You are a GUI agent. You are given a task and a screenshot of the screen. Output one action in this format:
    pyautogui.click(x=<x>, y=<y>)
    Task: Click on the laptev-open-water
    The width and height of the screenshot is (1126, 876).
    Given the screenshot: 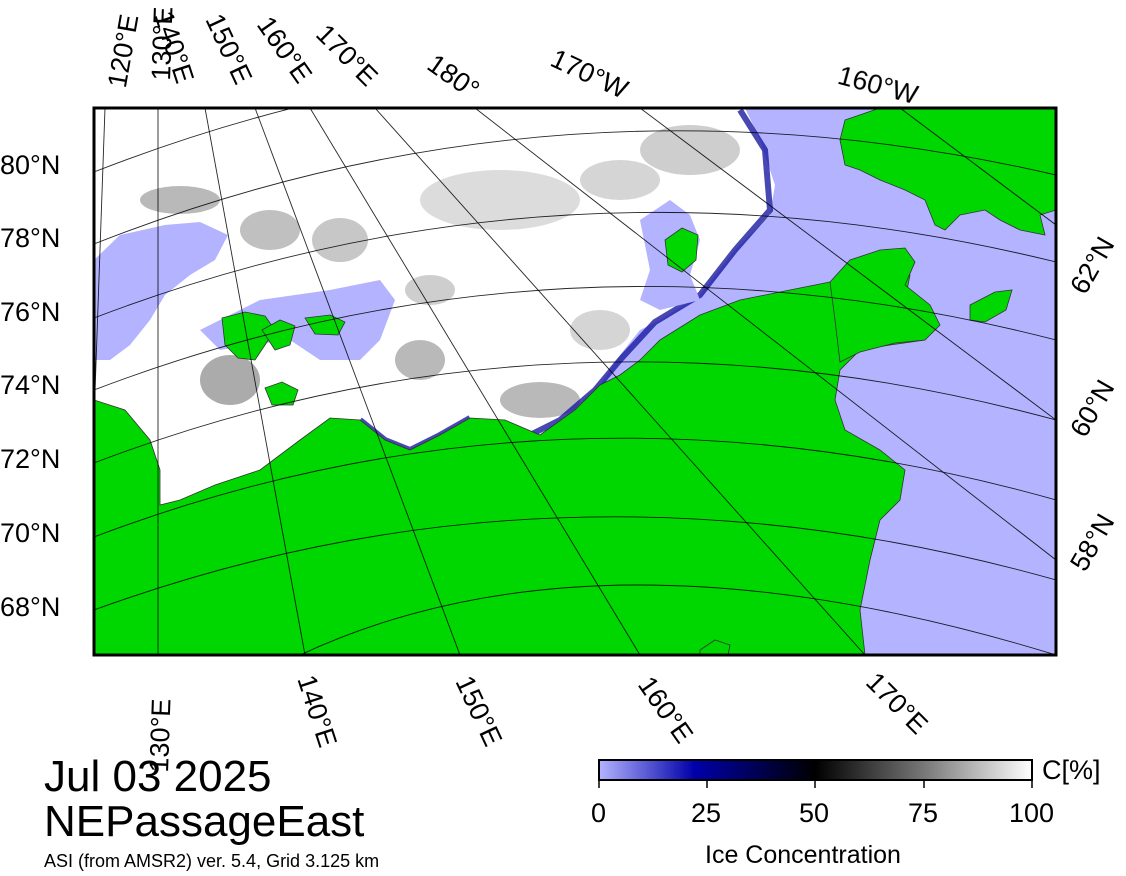 What is the action you would take?
    pyautogui.click(x=161, y=291)
    